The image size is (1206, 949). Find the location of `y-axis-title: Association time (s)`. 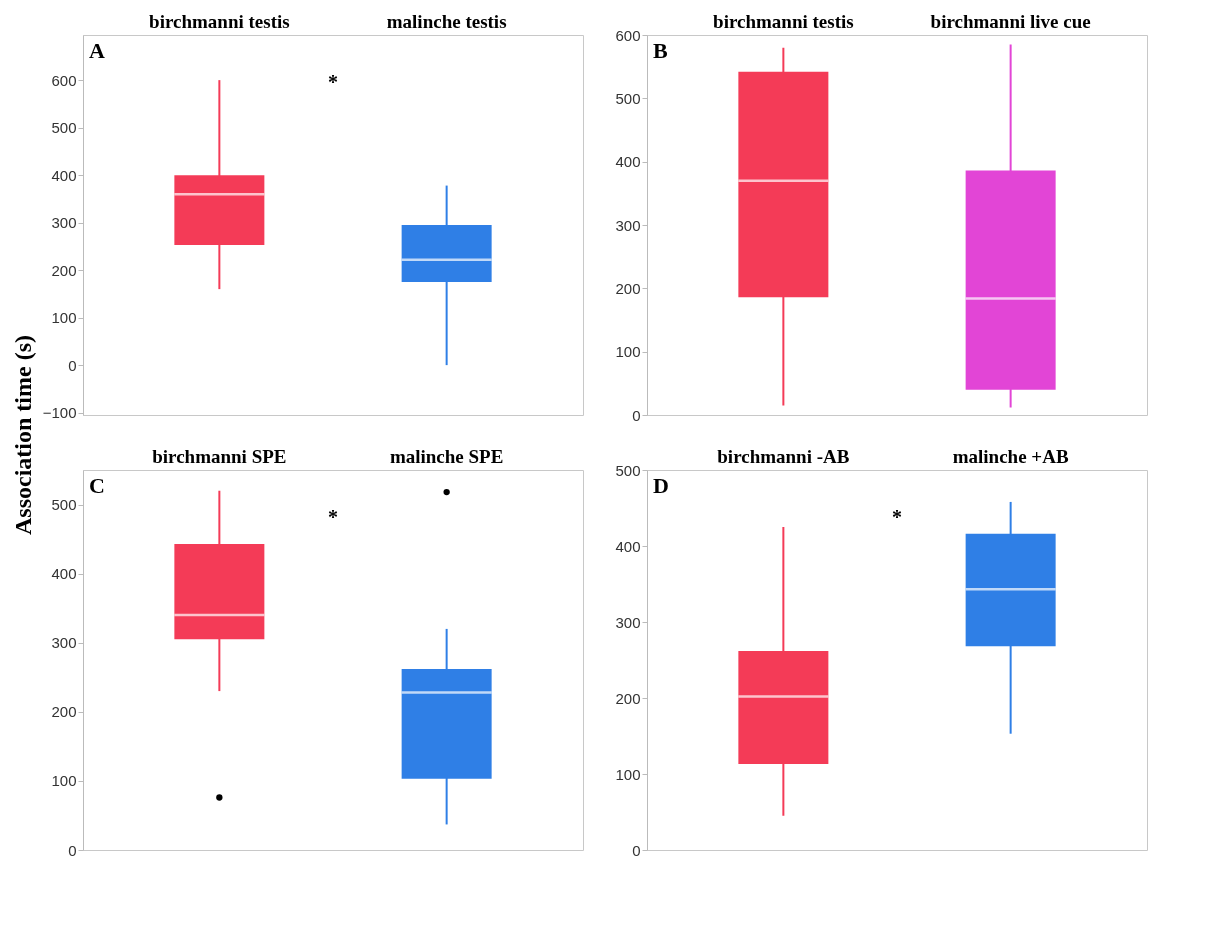

y-axis-title: Association time (s) is located at coordinates (22, 435).